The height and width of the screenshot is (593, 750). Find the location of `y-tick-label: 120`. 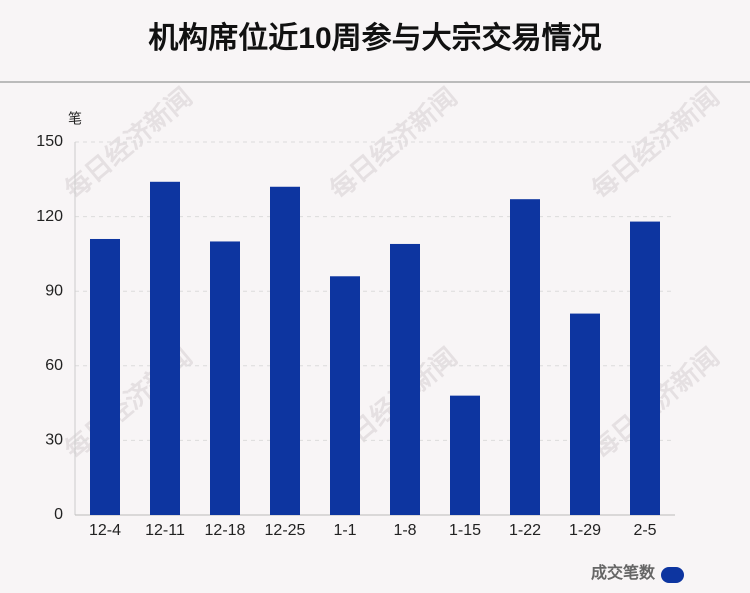

y-tick-label: 120 is located at coordinates (49, 216).